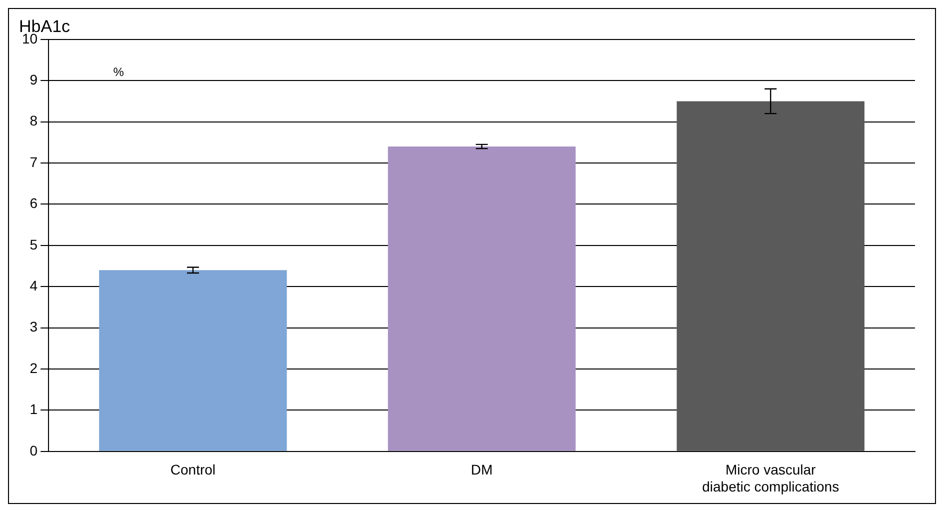  Describe the element at coordinates (34, 368) in the screenshot. I see `y-tick-label: 2` at that location.